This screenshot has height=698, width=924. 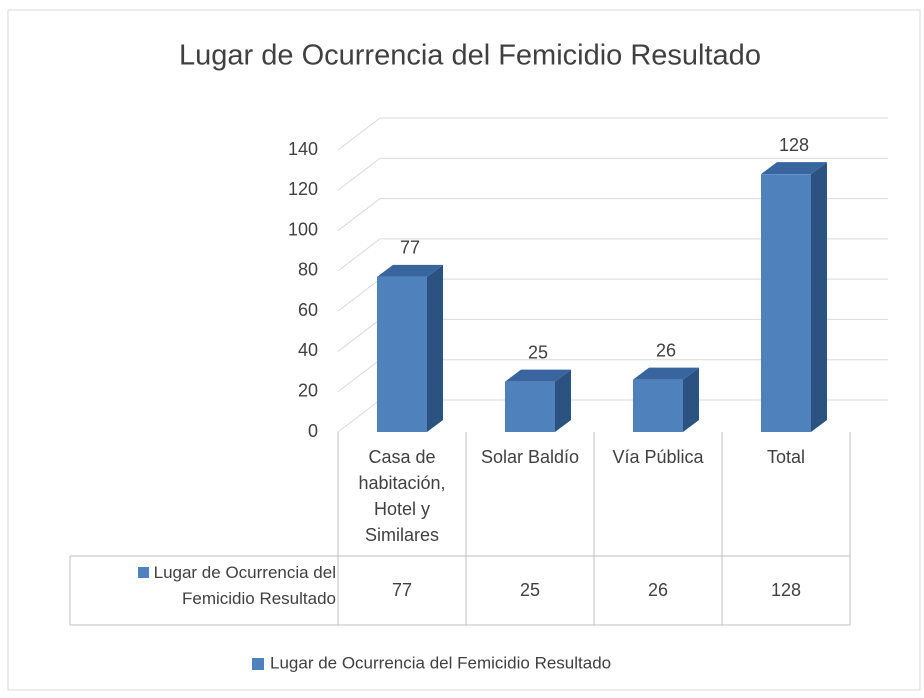 What do you see at coordinates (308, 350) in the screenshot?
I see `y-tick-label: 40` at bounding box center [308, 350].